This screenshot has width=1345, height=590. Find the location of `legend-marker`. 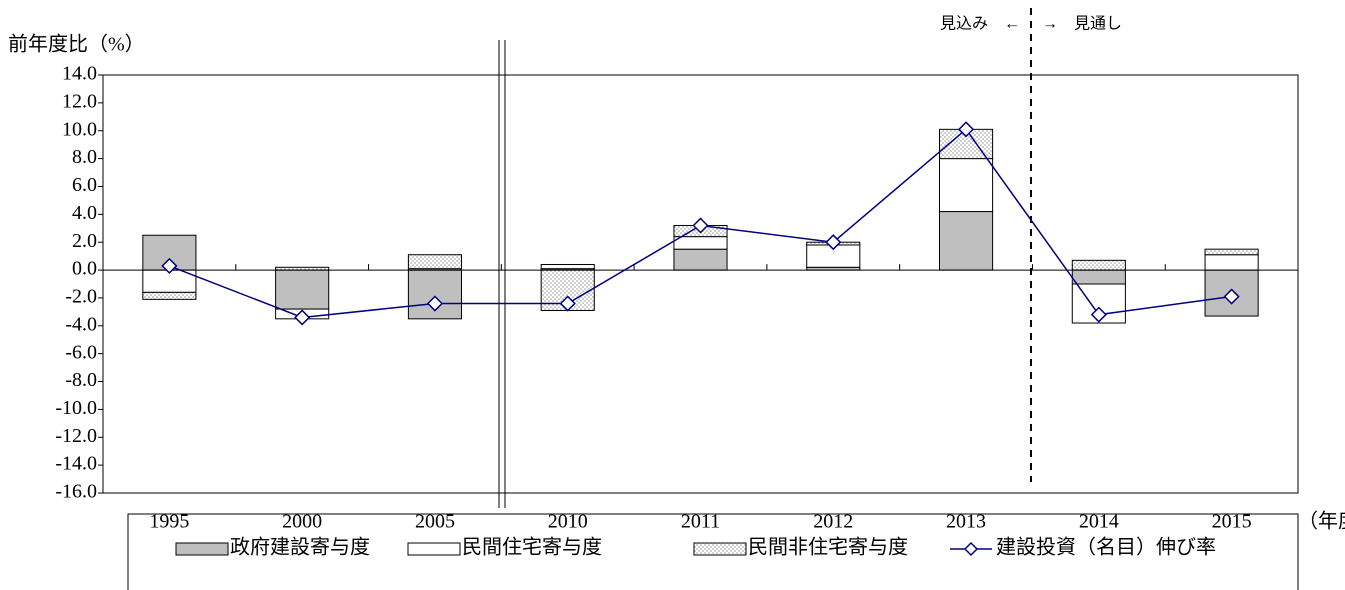

legend-marker is located at coordinates (971, 549).